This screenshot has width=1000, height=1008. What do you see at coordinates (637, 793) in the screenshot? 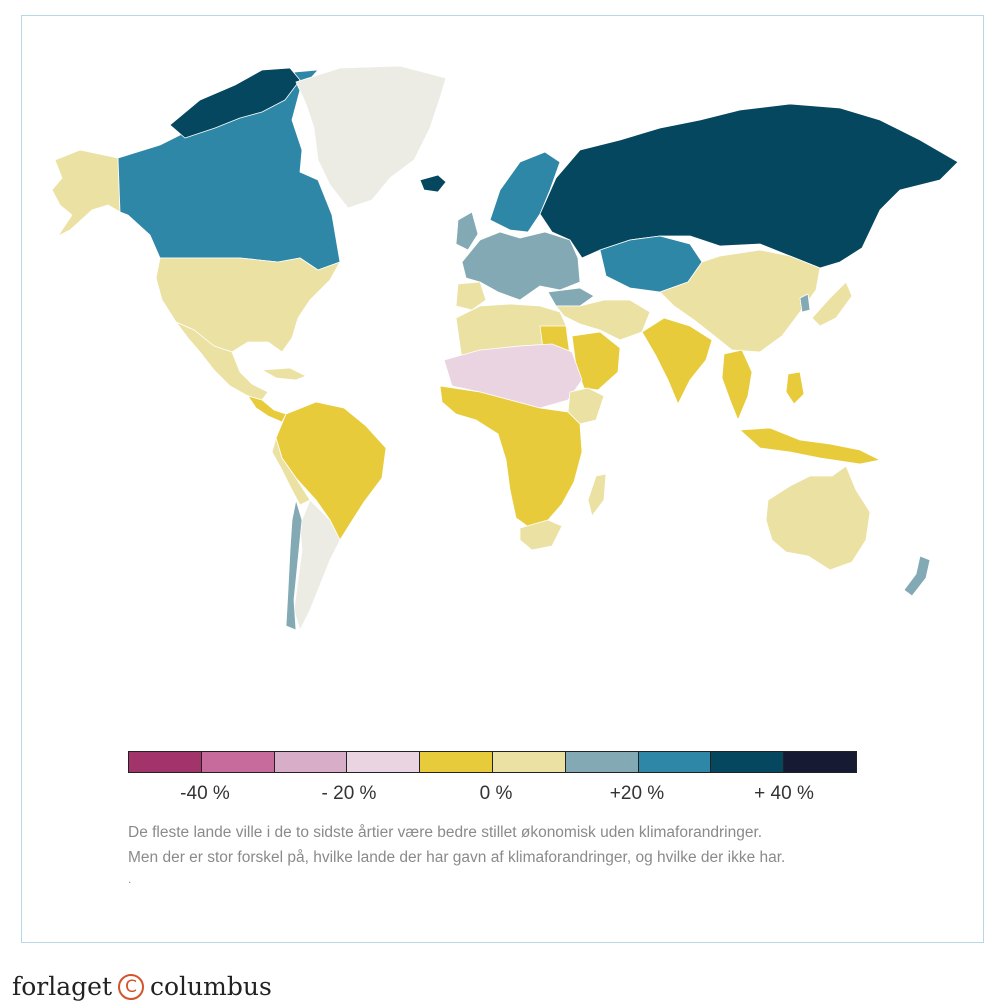
I see `legend-tick: +20 %` at bounding box center [637, 793].